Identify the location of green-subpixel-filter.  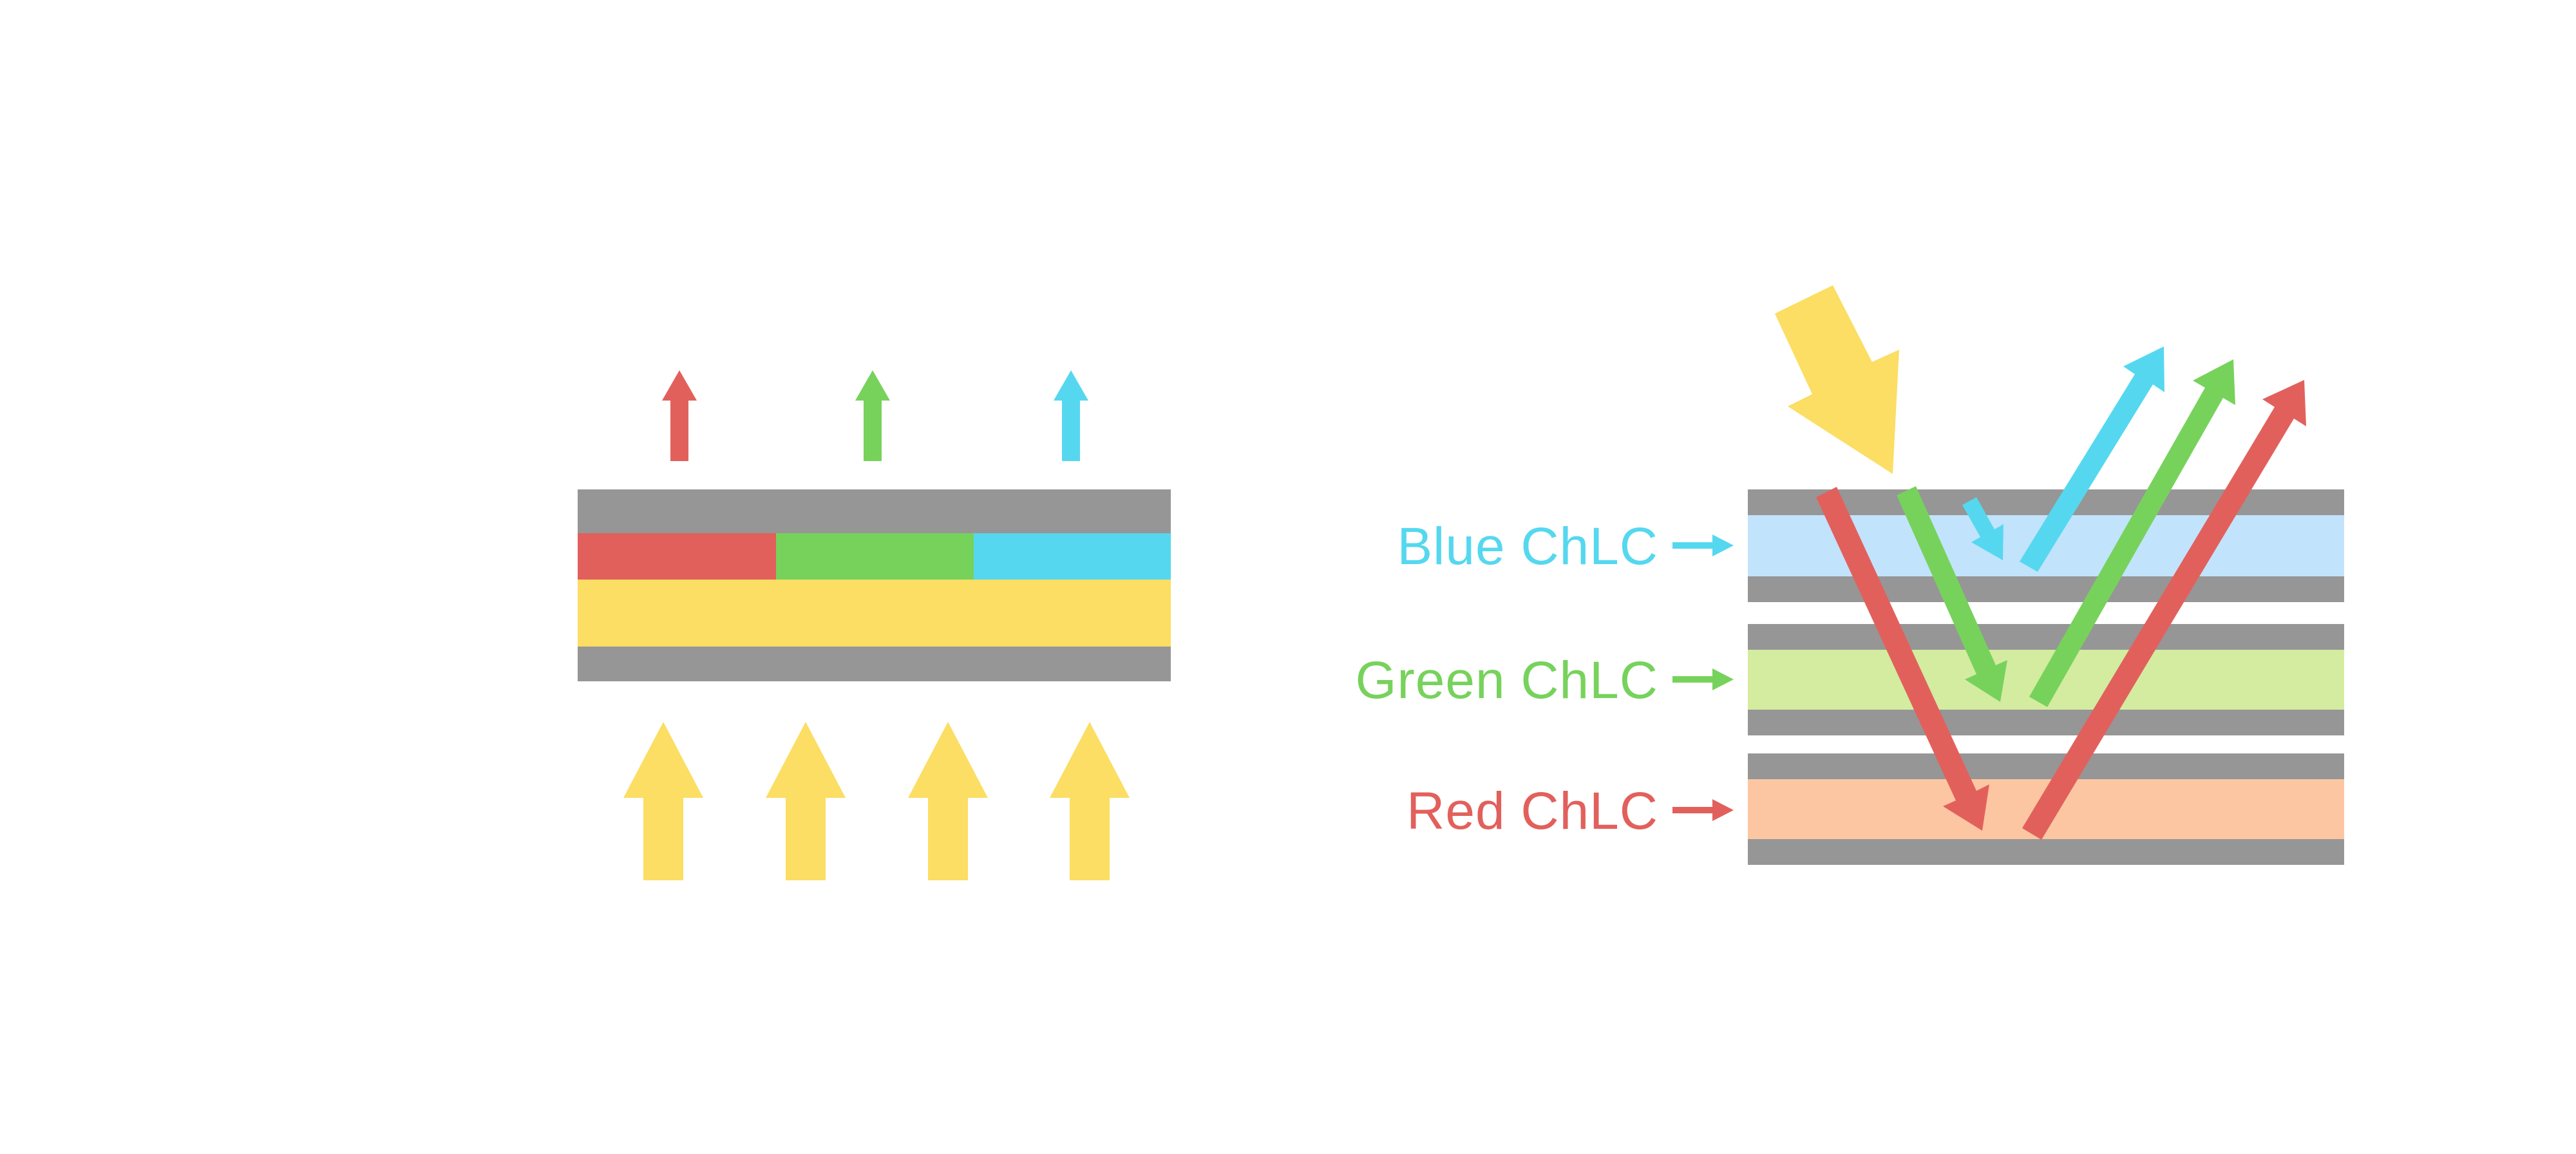
(875, 556).